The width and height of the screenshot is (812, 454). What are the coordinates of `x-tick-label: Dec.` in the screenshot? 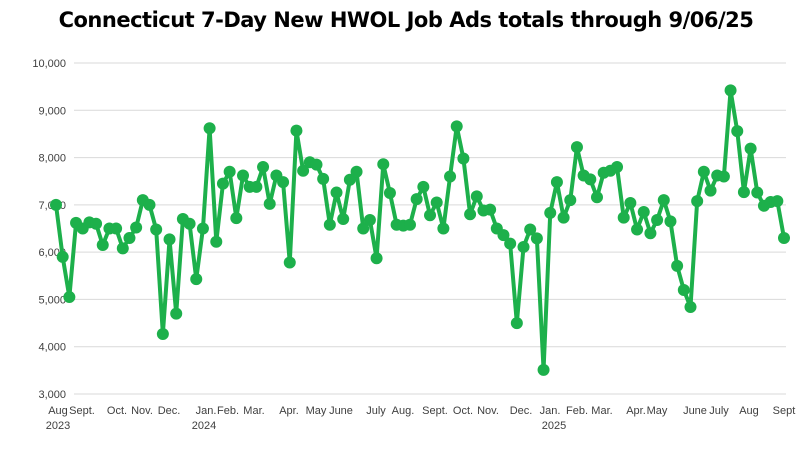 It's located at (521, 411).